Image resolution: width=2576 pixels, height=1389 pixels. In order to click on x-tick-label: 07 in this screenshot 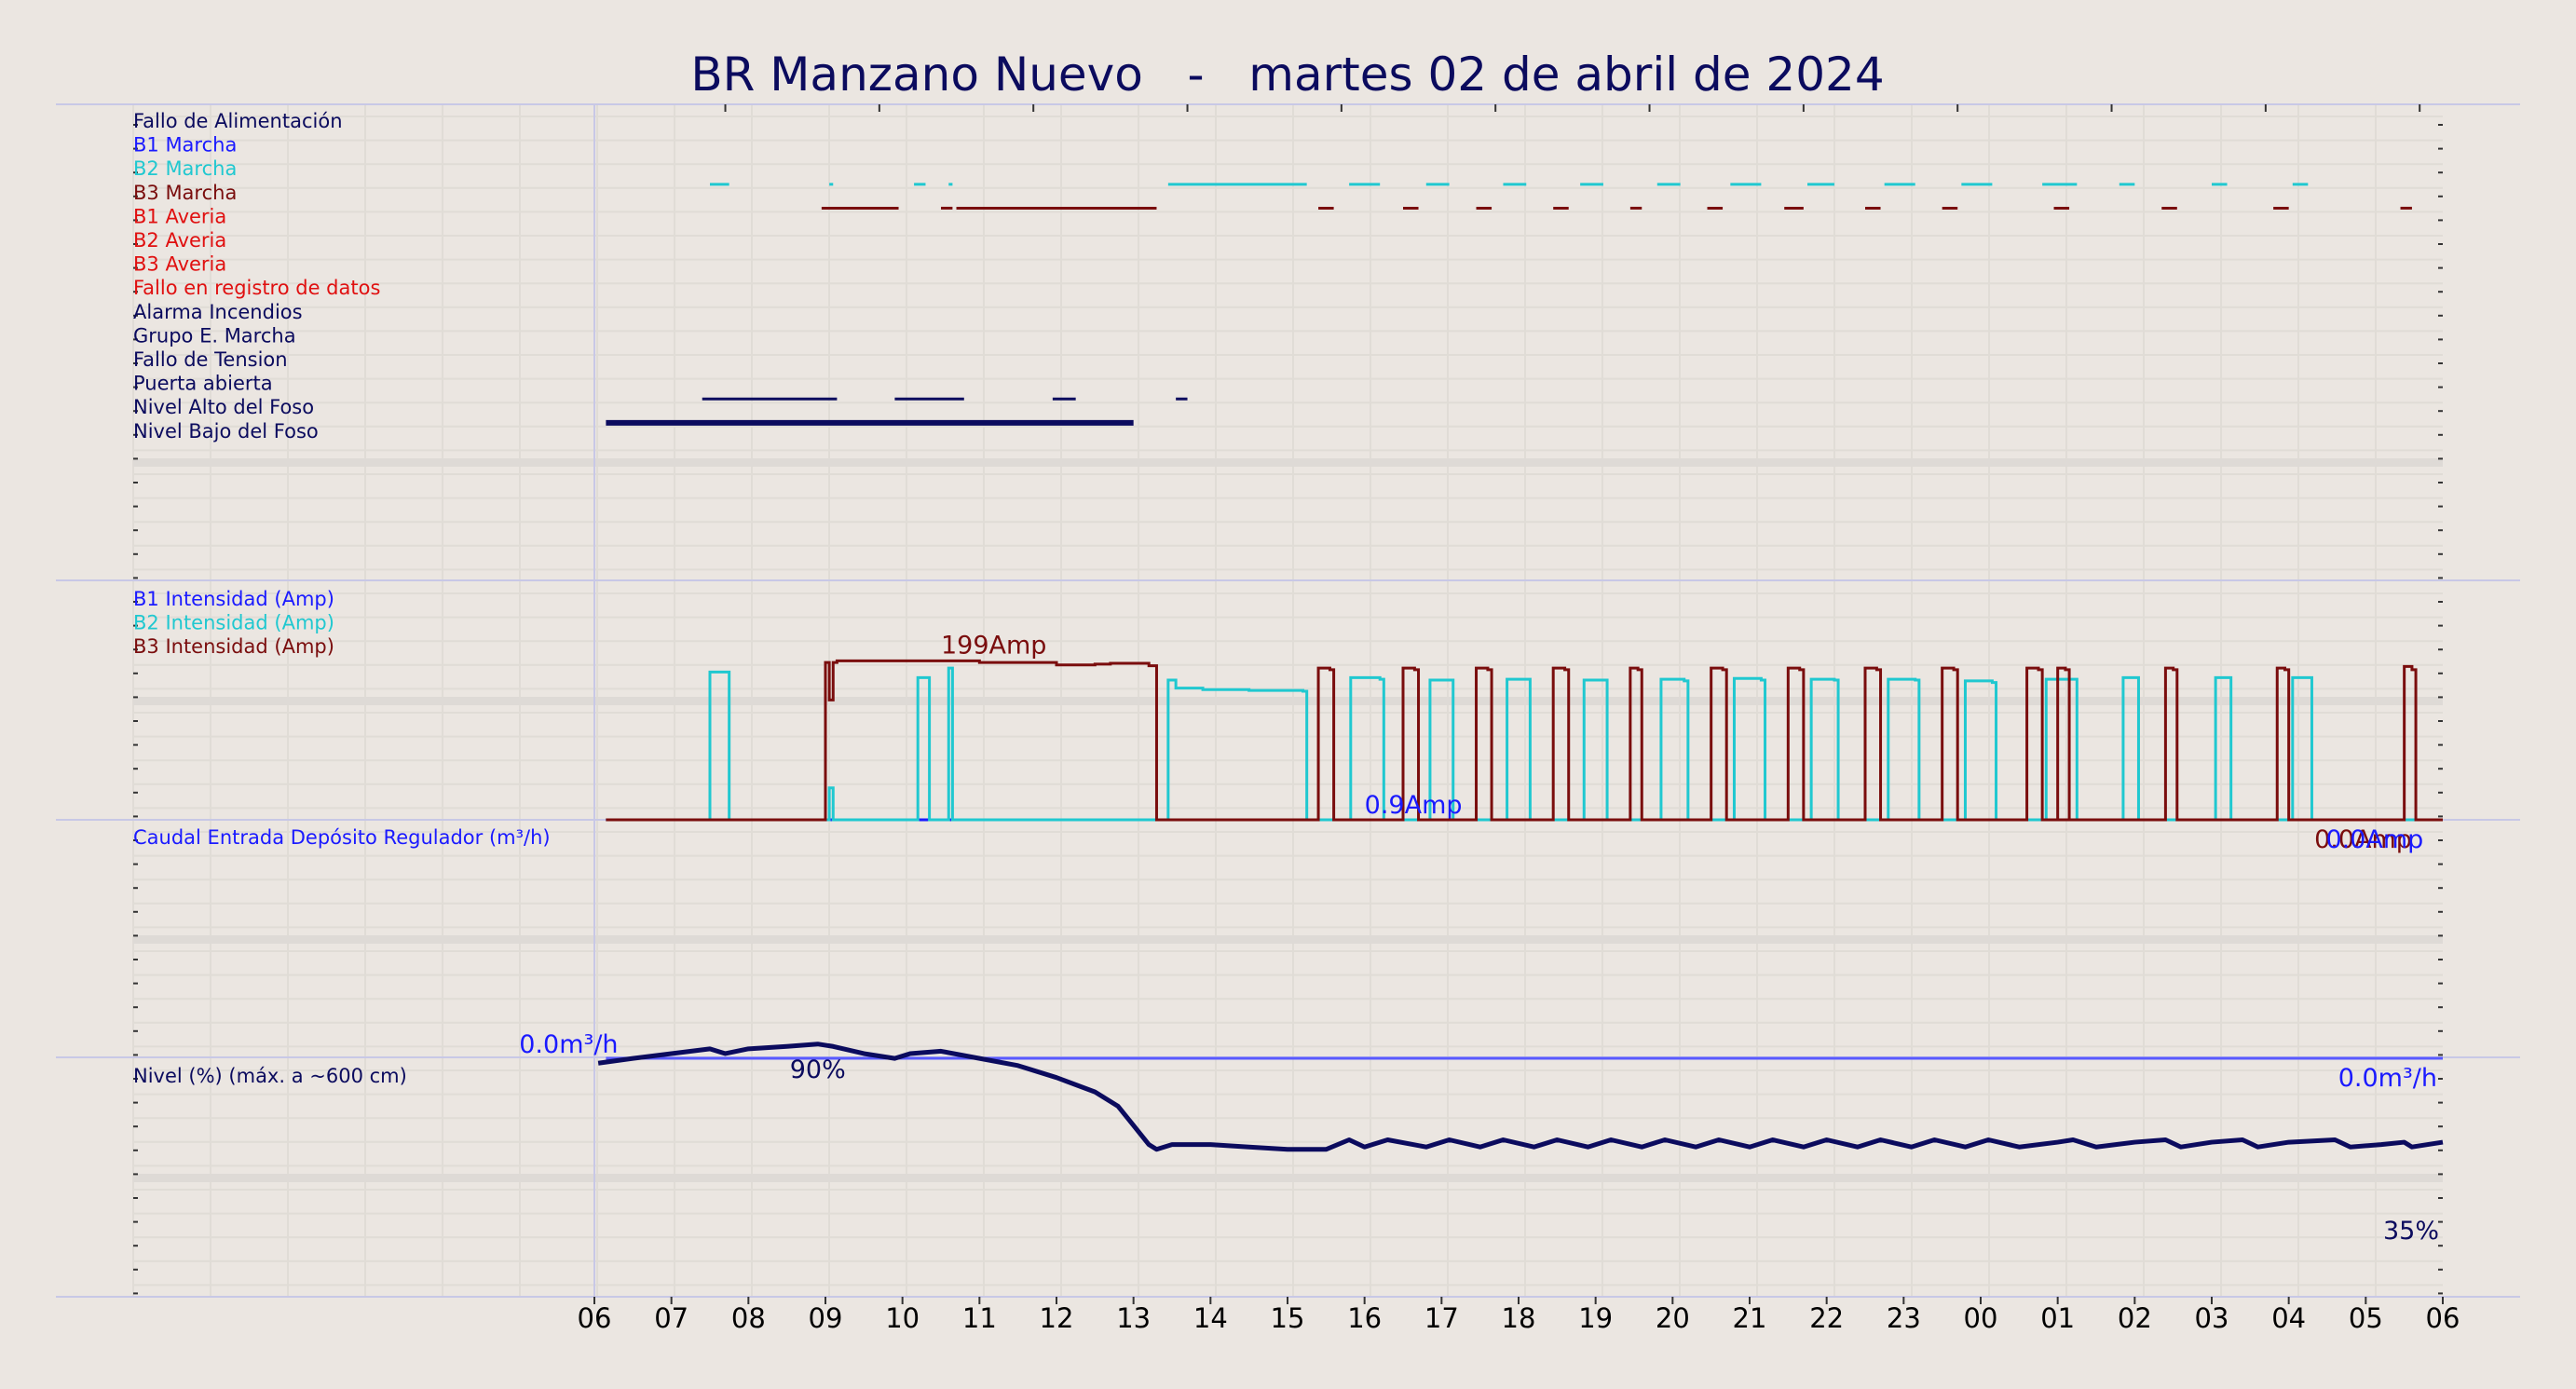, I will do `click(671, 1318)`.